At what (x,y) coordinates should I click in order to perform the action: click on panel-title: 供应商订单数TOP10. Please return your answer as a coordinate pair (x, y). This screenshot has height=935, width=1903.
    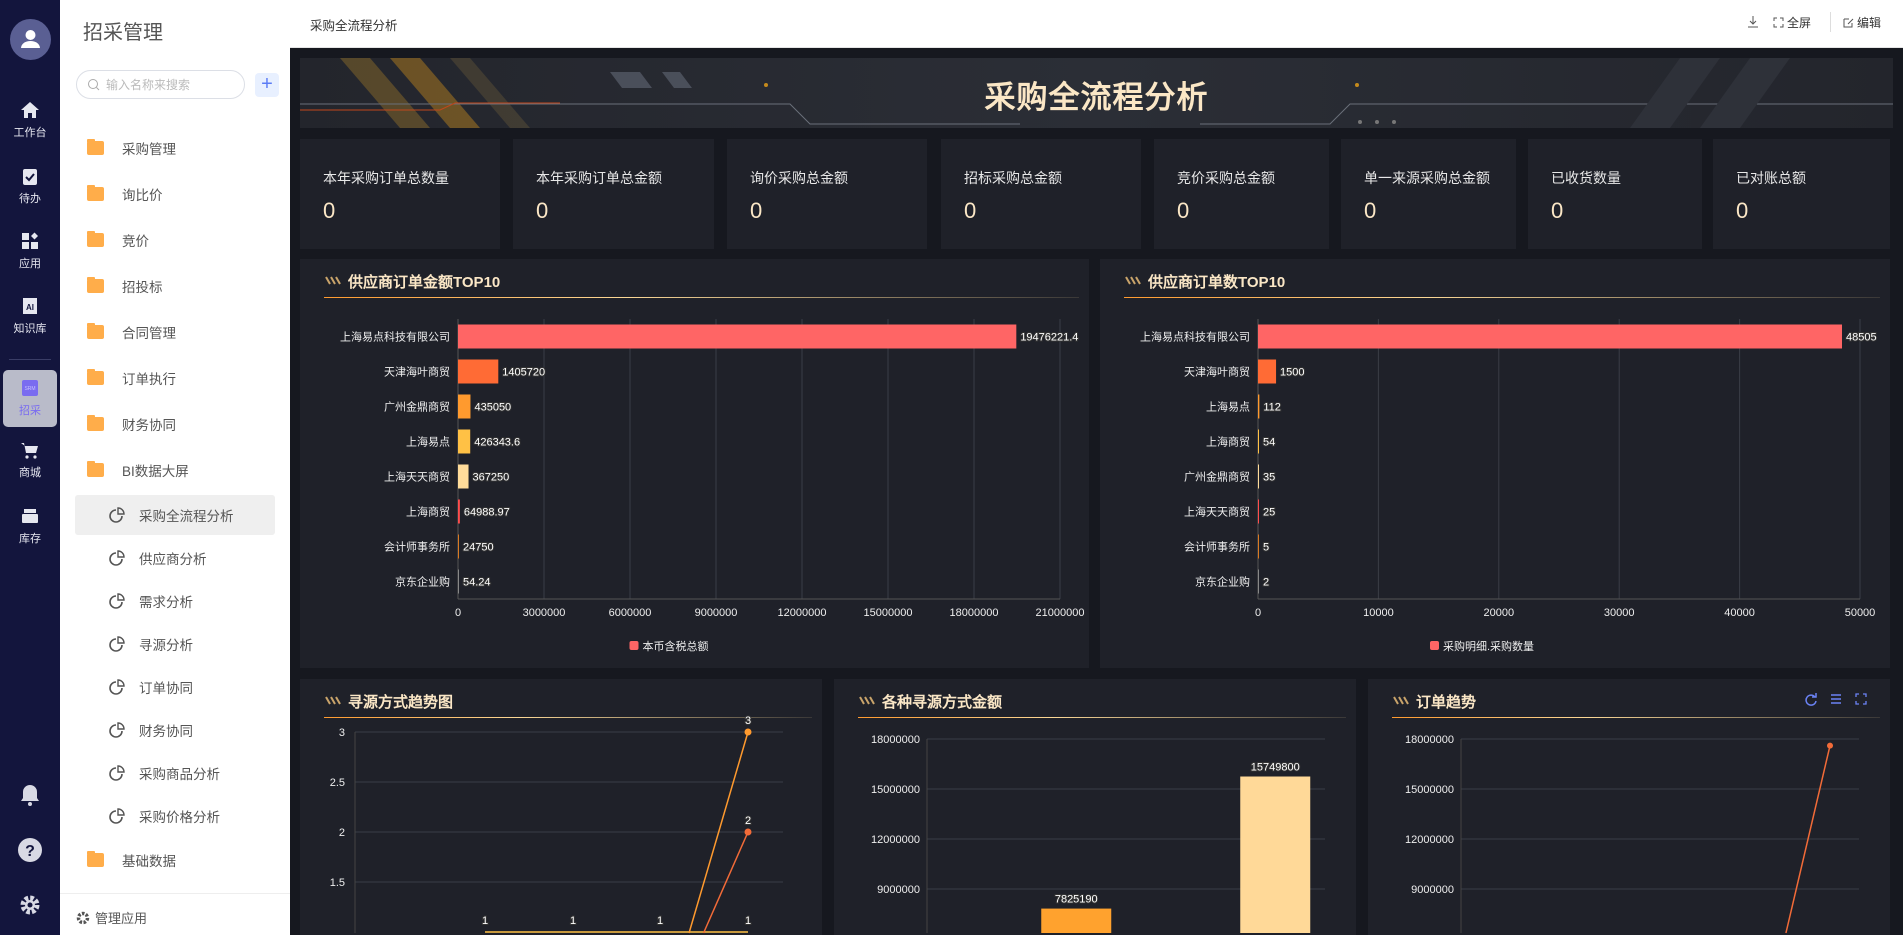
    Looking at the image, I should click on (1217, 282).